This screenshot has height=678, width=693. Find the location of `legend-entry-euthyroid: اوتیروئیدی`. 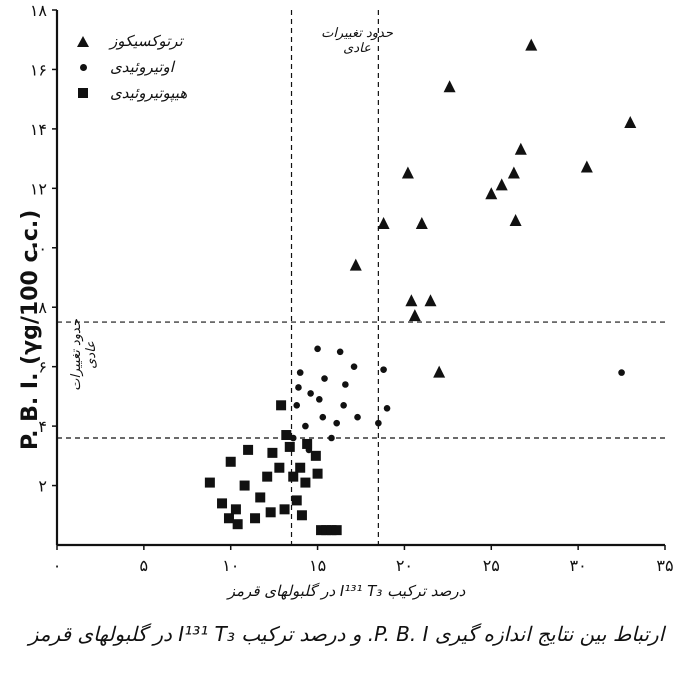

legend-entry-euthyroid: اوتیروئیدی is located at coordinates (176, 67).